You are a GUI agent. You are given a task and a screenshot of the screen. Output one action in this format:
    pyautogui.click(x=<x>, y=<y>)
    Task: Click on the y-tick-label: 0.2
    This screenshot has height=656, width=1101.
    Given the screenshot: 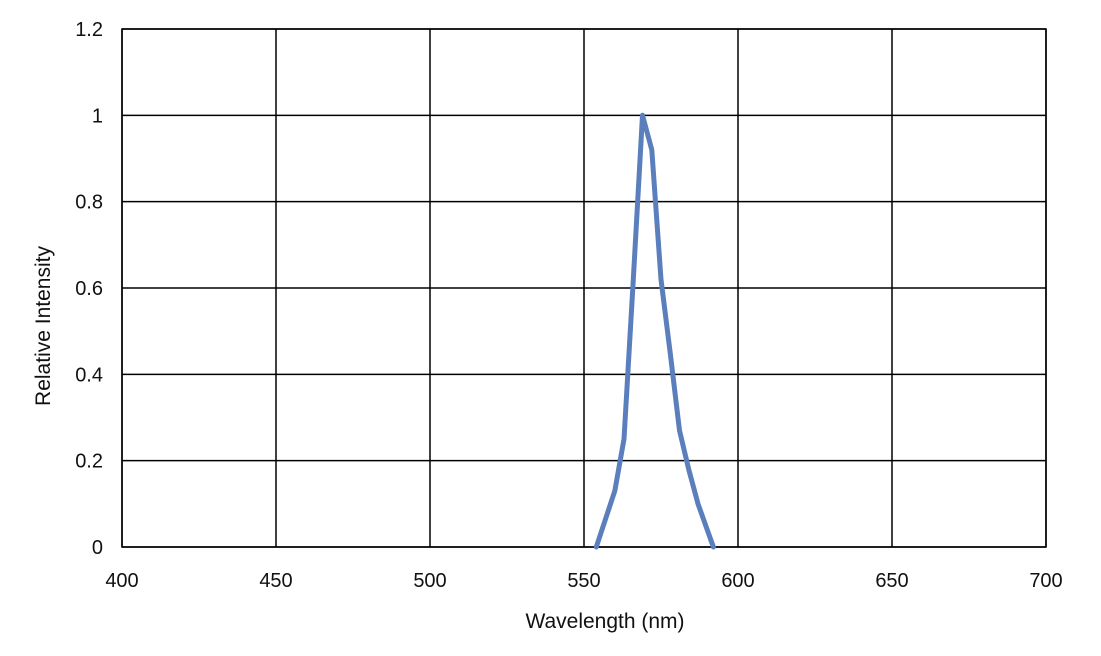 What is the action you would take?
    pyautogui.click(x=89, y=462)
    